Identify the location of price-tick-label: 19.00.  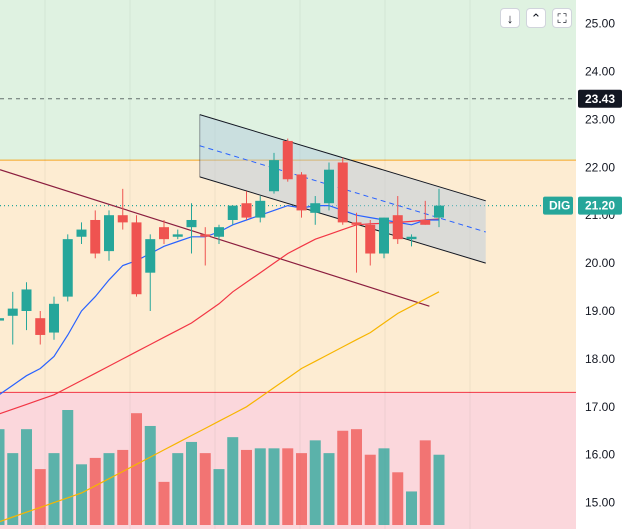
(600, 311).